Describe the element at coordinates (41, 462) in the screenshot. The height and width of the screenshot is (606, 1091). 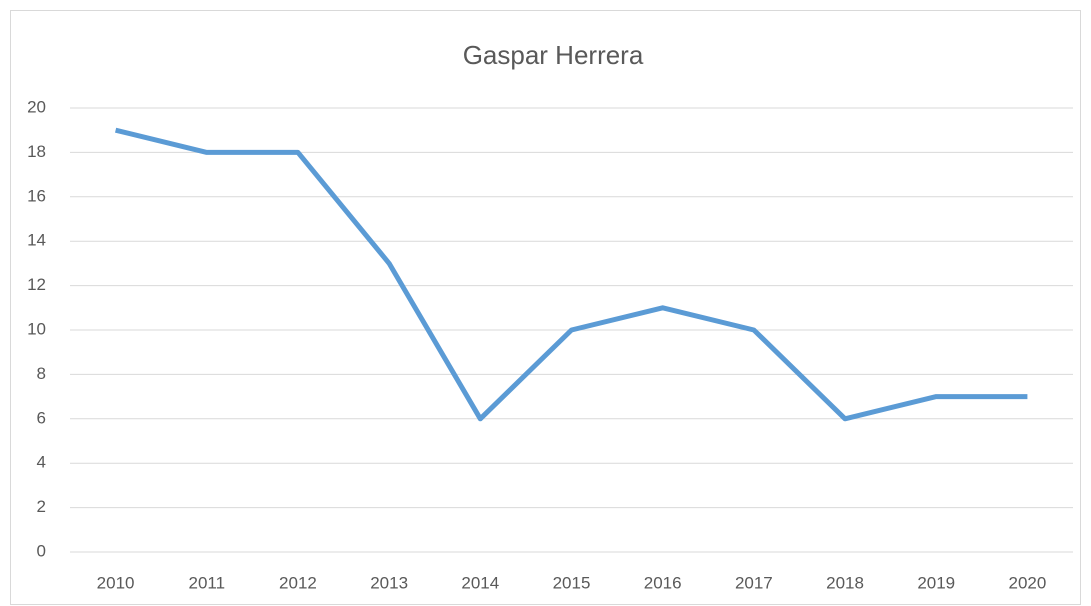
I see `y-tick-label: 4` at that location.